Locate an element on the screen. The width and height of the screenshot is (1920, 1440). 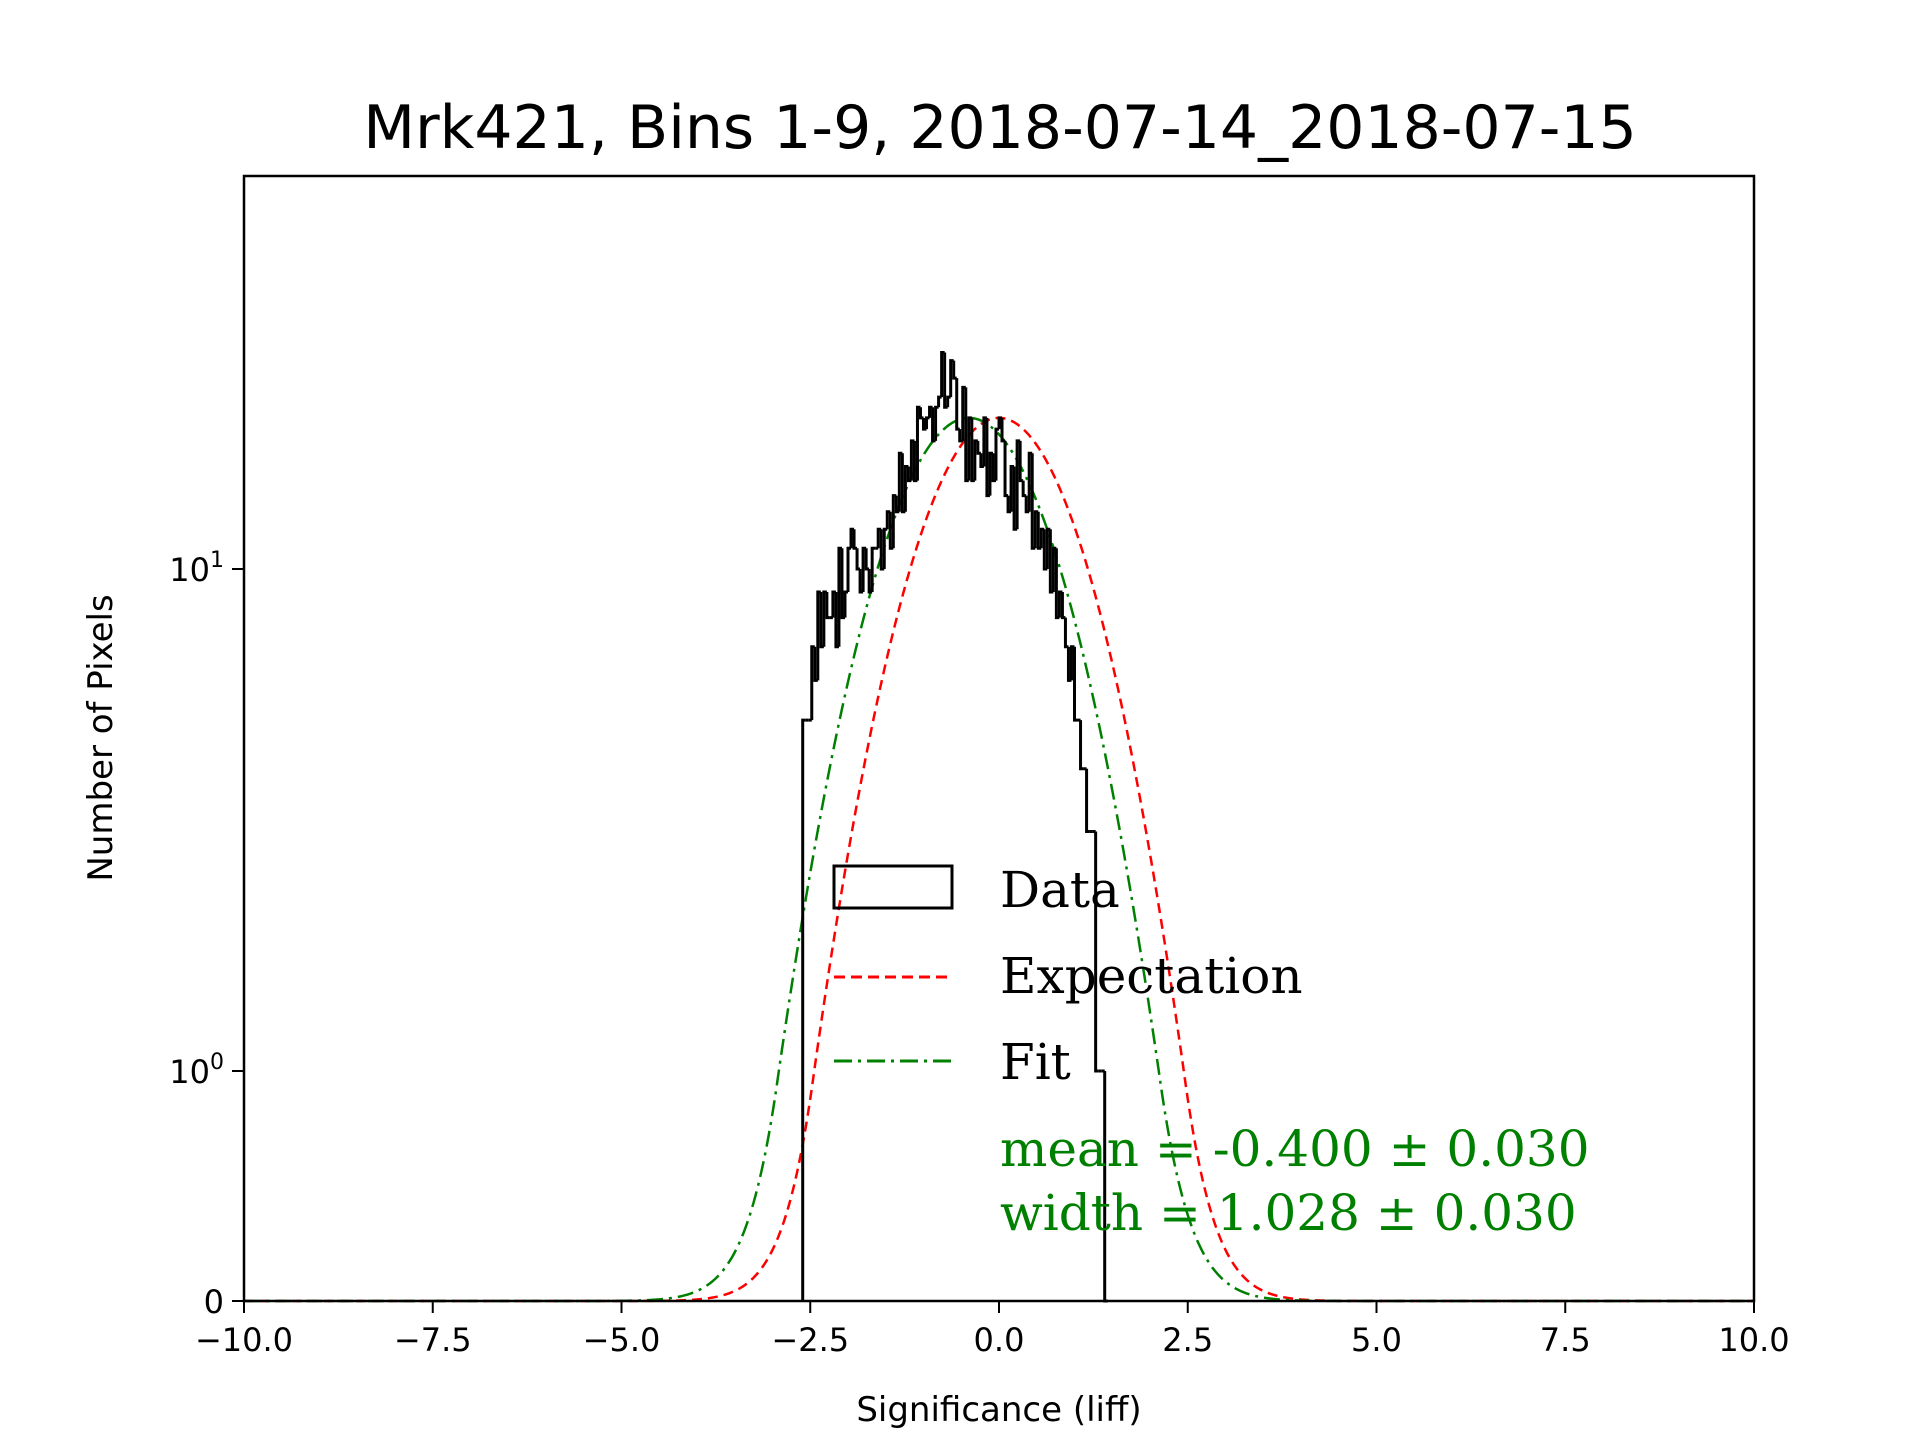
legend: Data Expectation Fit is located at coordinates (1067, 976).